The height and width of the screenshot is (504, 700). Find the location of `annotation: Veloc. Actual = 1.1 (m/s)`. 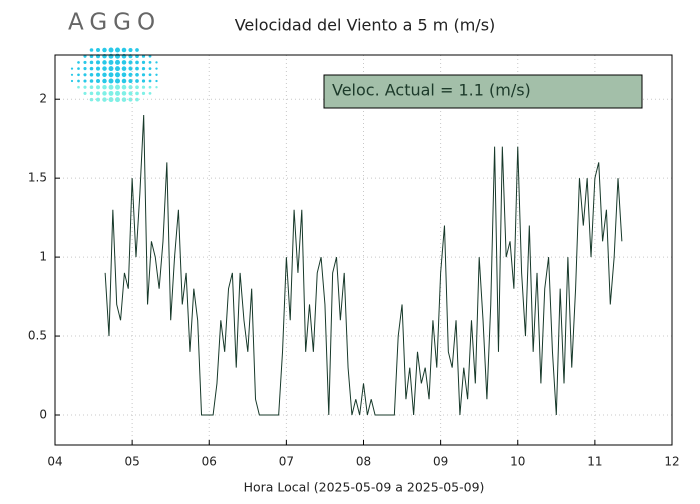

annotation: Veloc. Actual = 1.1 (m/s) is located at coordinates (431, 90).